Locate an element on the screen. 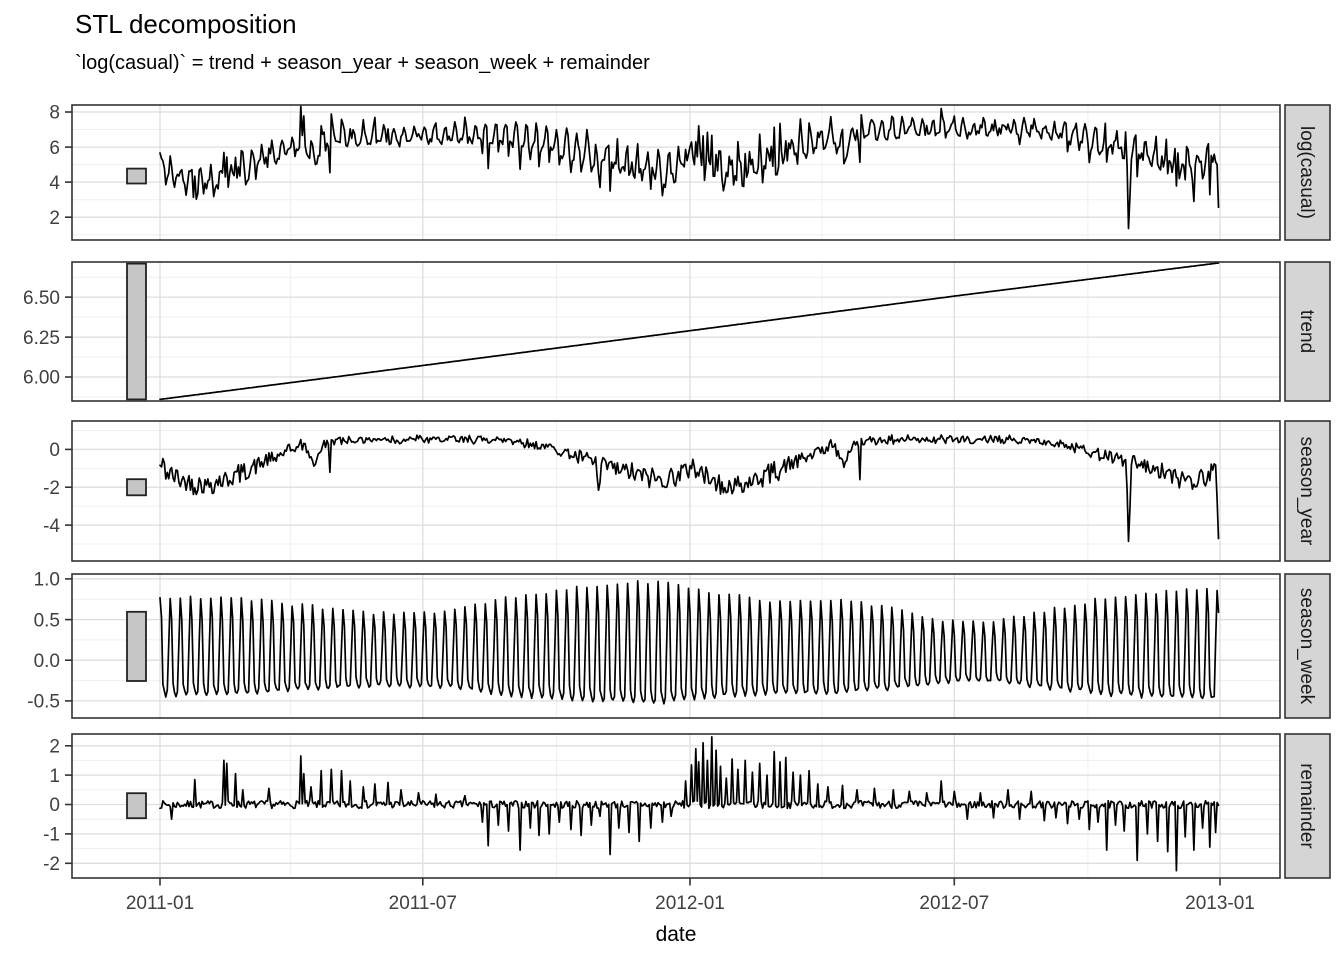 The width and height of the screenshot is (1344, 960). strip-label: trend is located at coordinates (1306, 331).